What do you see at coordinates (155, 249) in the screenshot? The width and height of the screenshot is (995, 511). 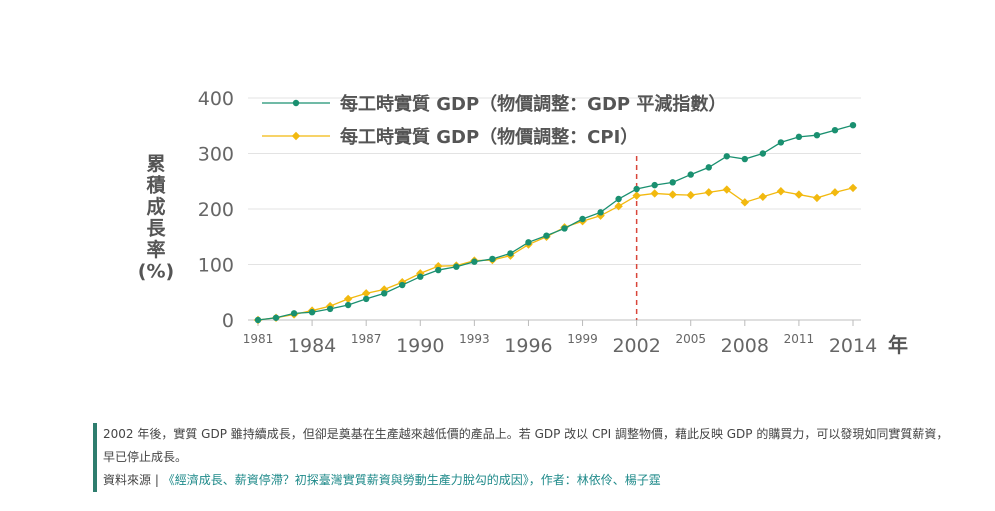 I see `y-axis-label-char: 率` at bounding box center [155, 249].